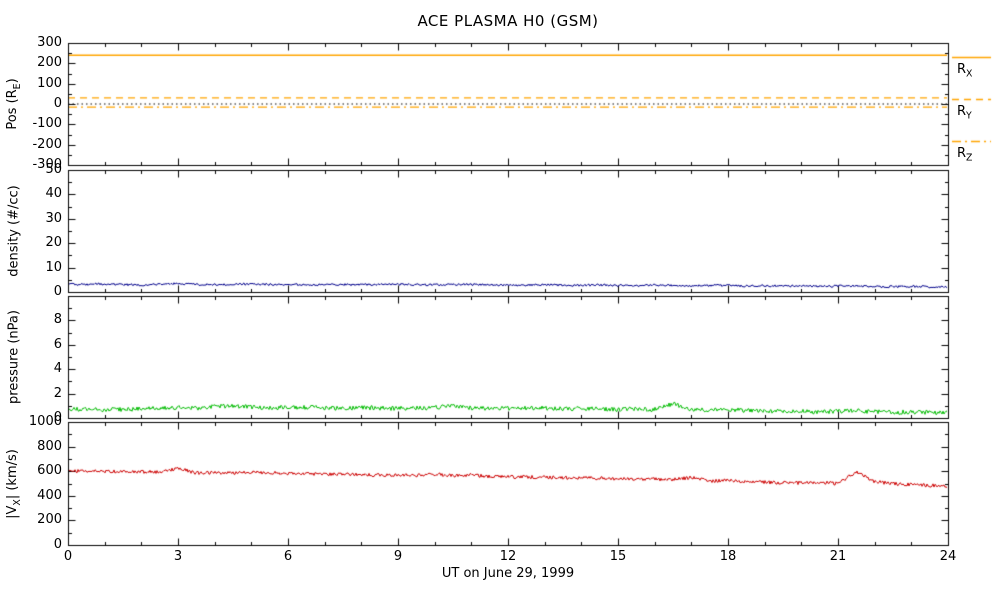 The image size is (993, 600). I want to click on y-tick-label: 1000, so click(45, 421).